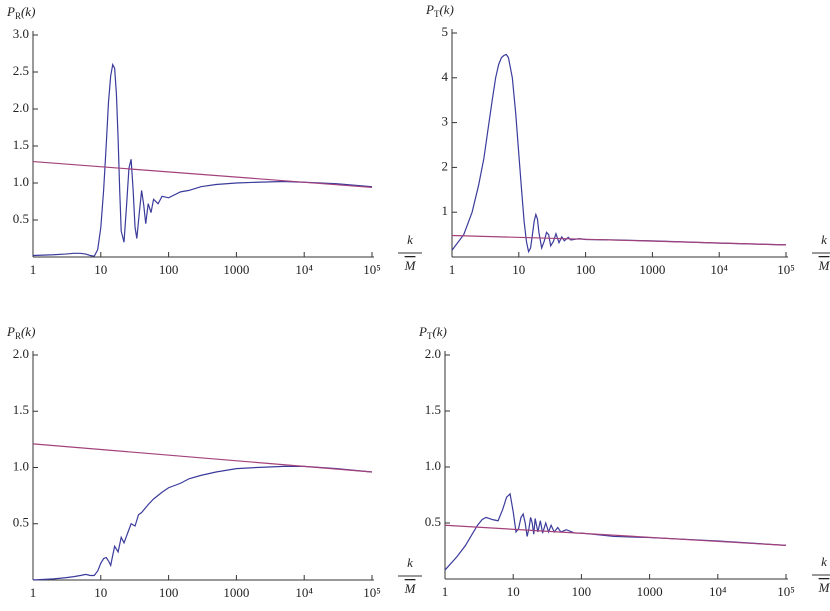 This screenshot has width=830, height=611. What do you see at coordinates (445, 121) in the screenshot?
I see `y-tick-label: 3` at bounding box center [445, 121].